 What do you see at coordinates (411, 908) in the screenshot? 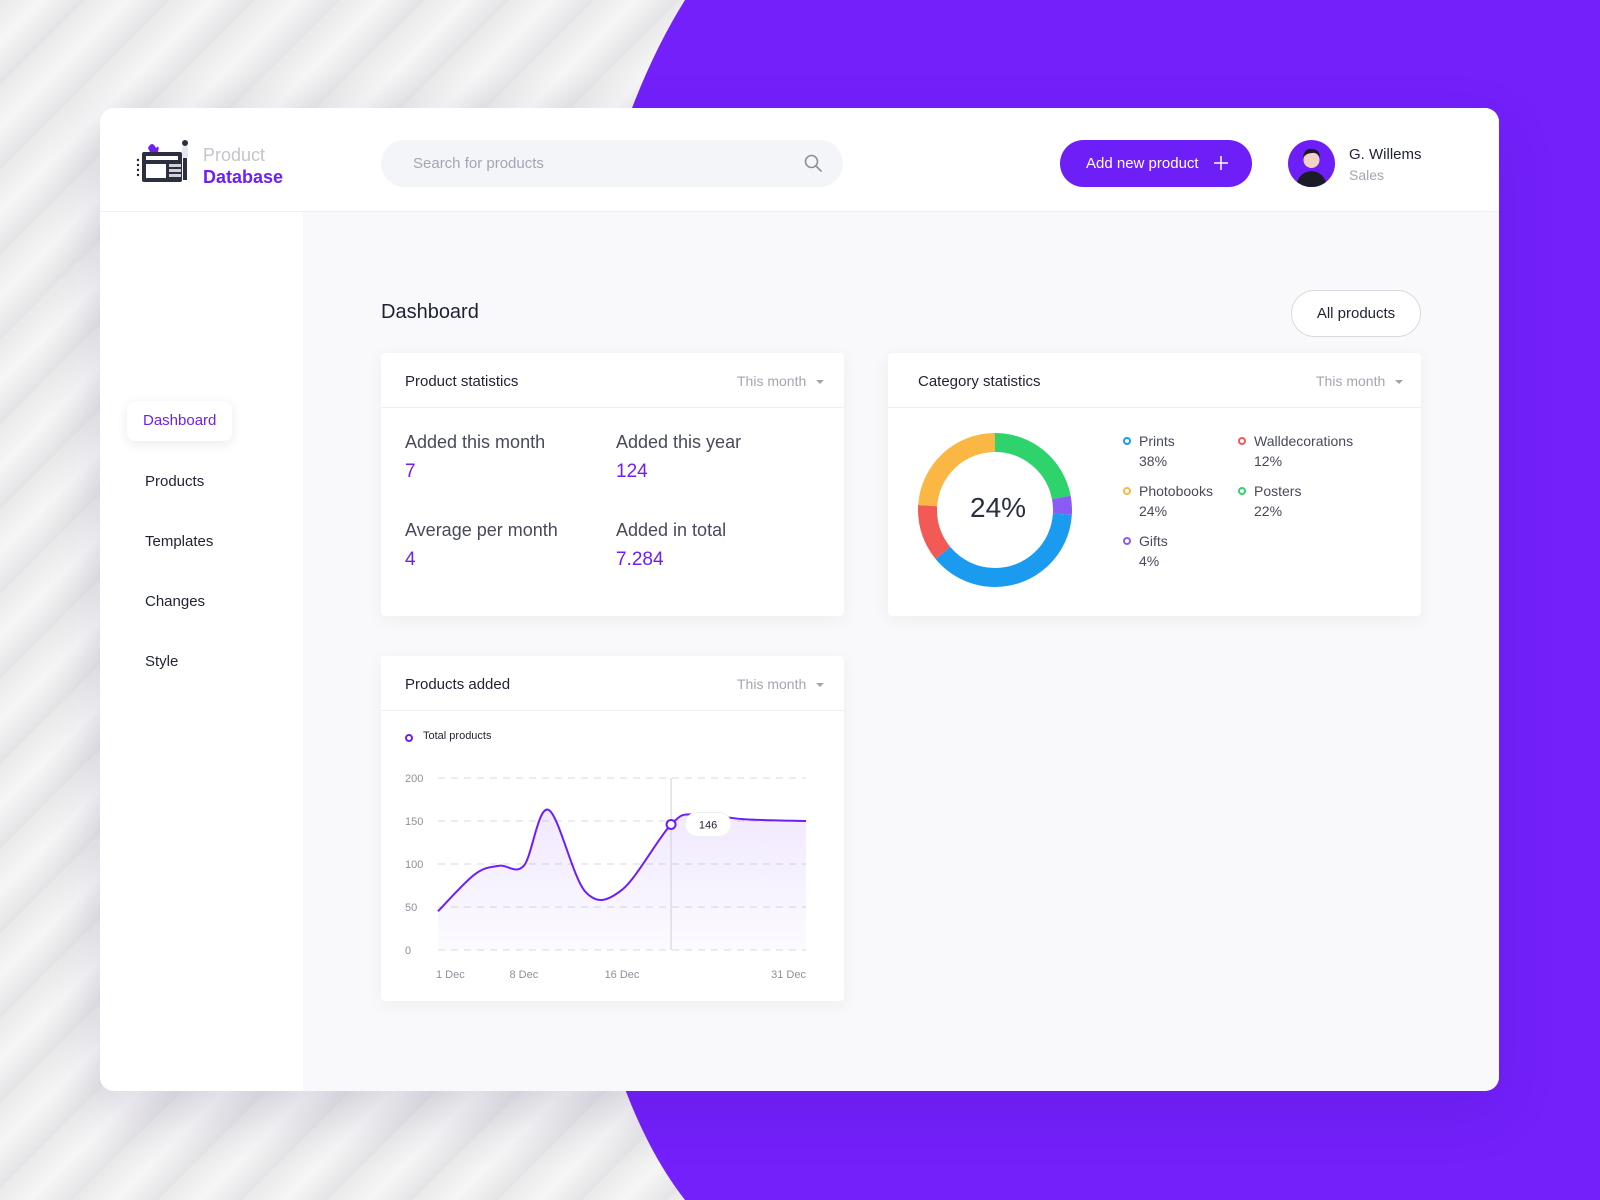
I see `y-tick-label: 50` at bounding box center [411, 908].